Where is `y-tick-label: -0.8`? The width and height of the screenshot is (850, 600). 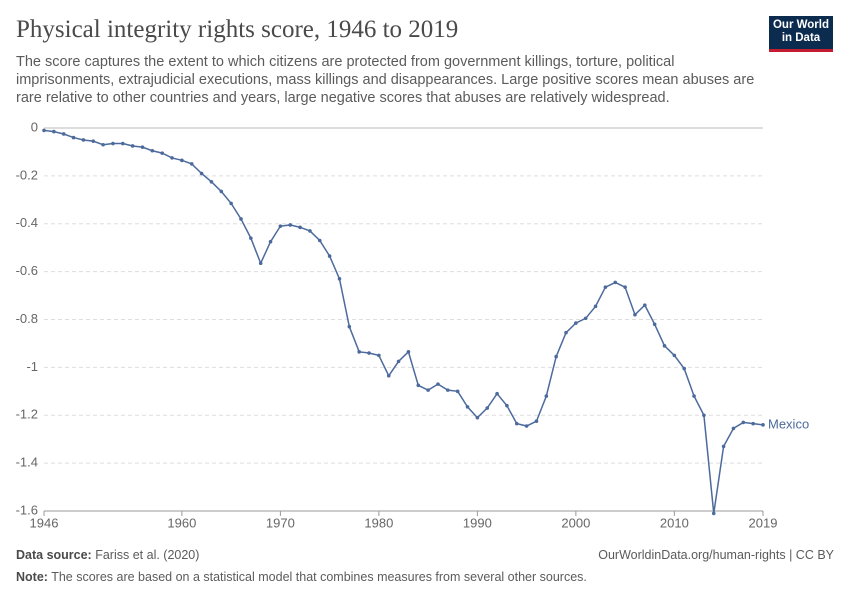 y-tick-label: -0.8 is located at coordinates (27, 318).